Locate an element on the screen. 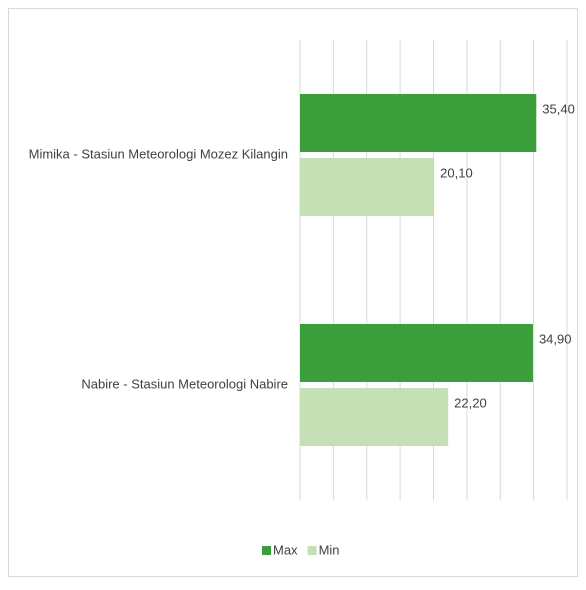 Image resolution: width=586 pixels, height=590 pixels. legend-label: Min is located at coordinates (329, 549).